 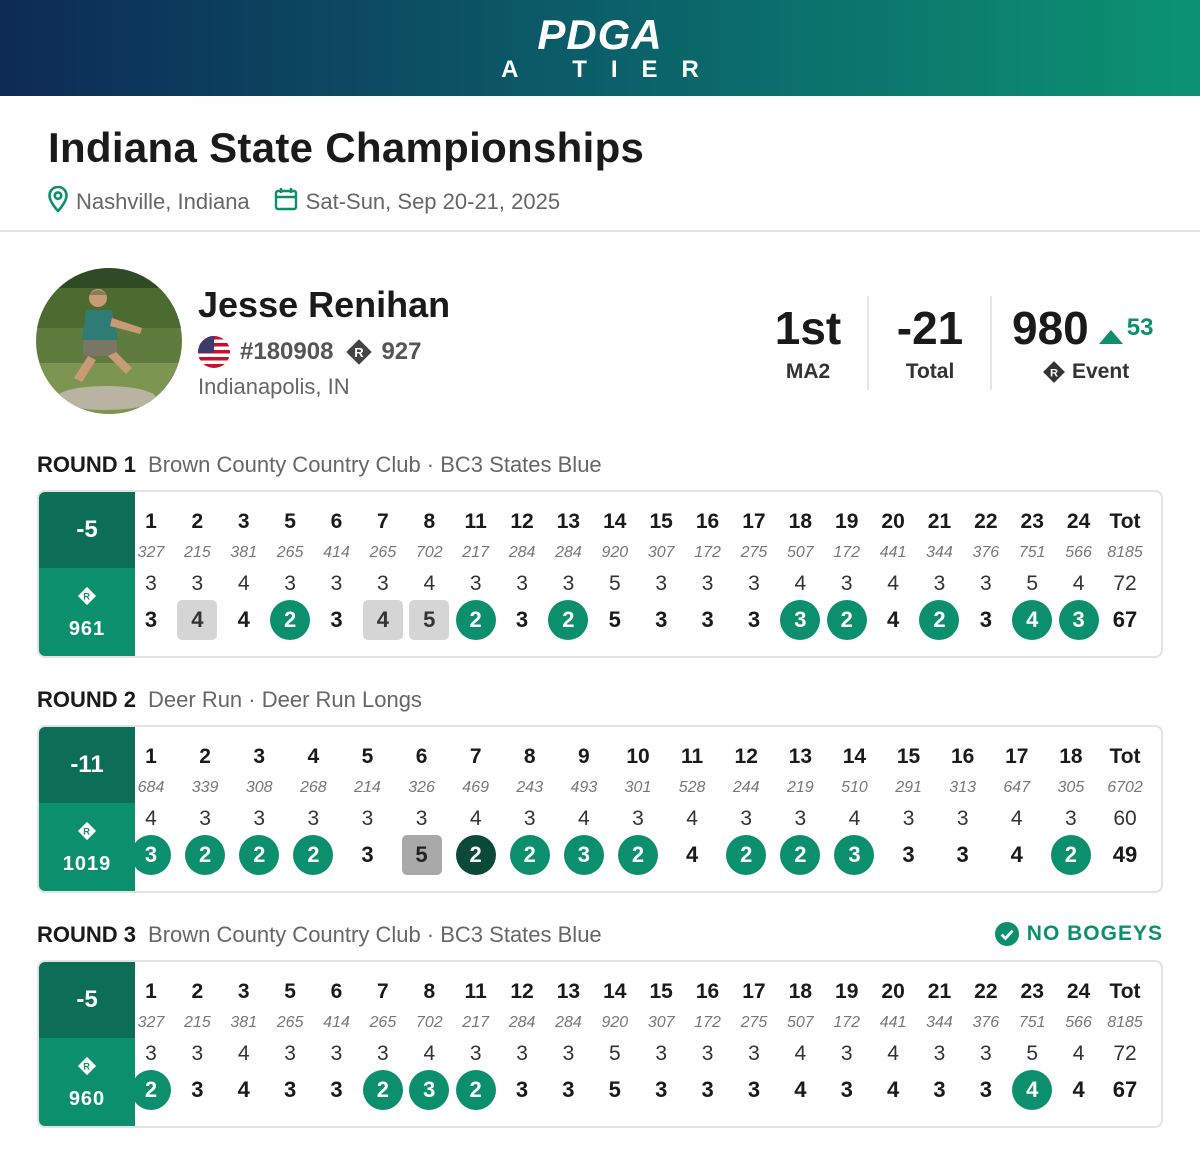 I want to click on hole-distance: 469, so click(x=475, y=787).